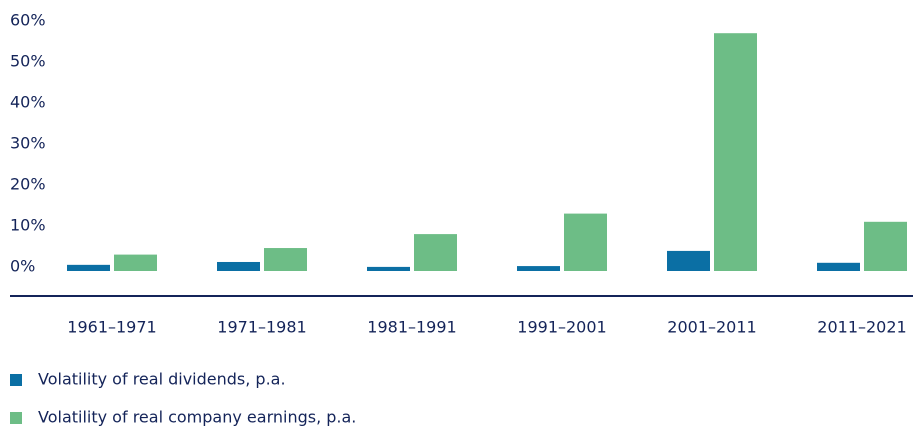  Describe the element at coordinates (28, 20) in the screenshot. I see `y-tick-label: 60%` at that location.